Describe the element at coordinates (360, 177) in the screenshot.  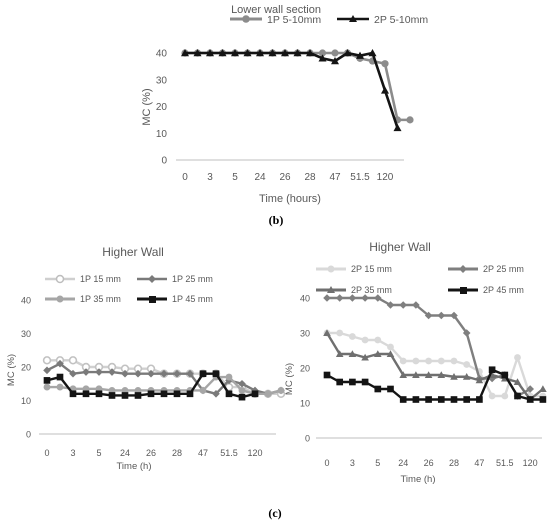
I see `xtick-label: 51.5` at that location.